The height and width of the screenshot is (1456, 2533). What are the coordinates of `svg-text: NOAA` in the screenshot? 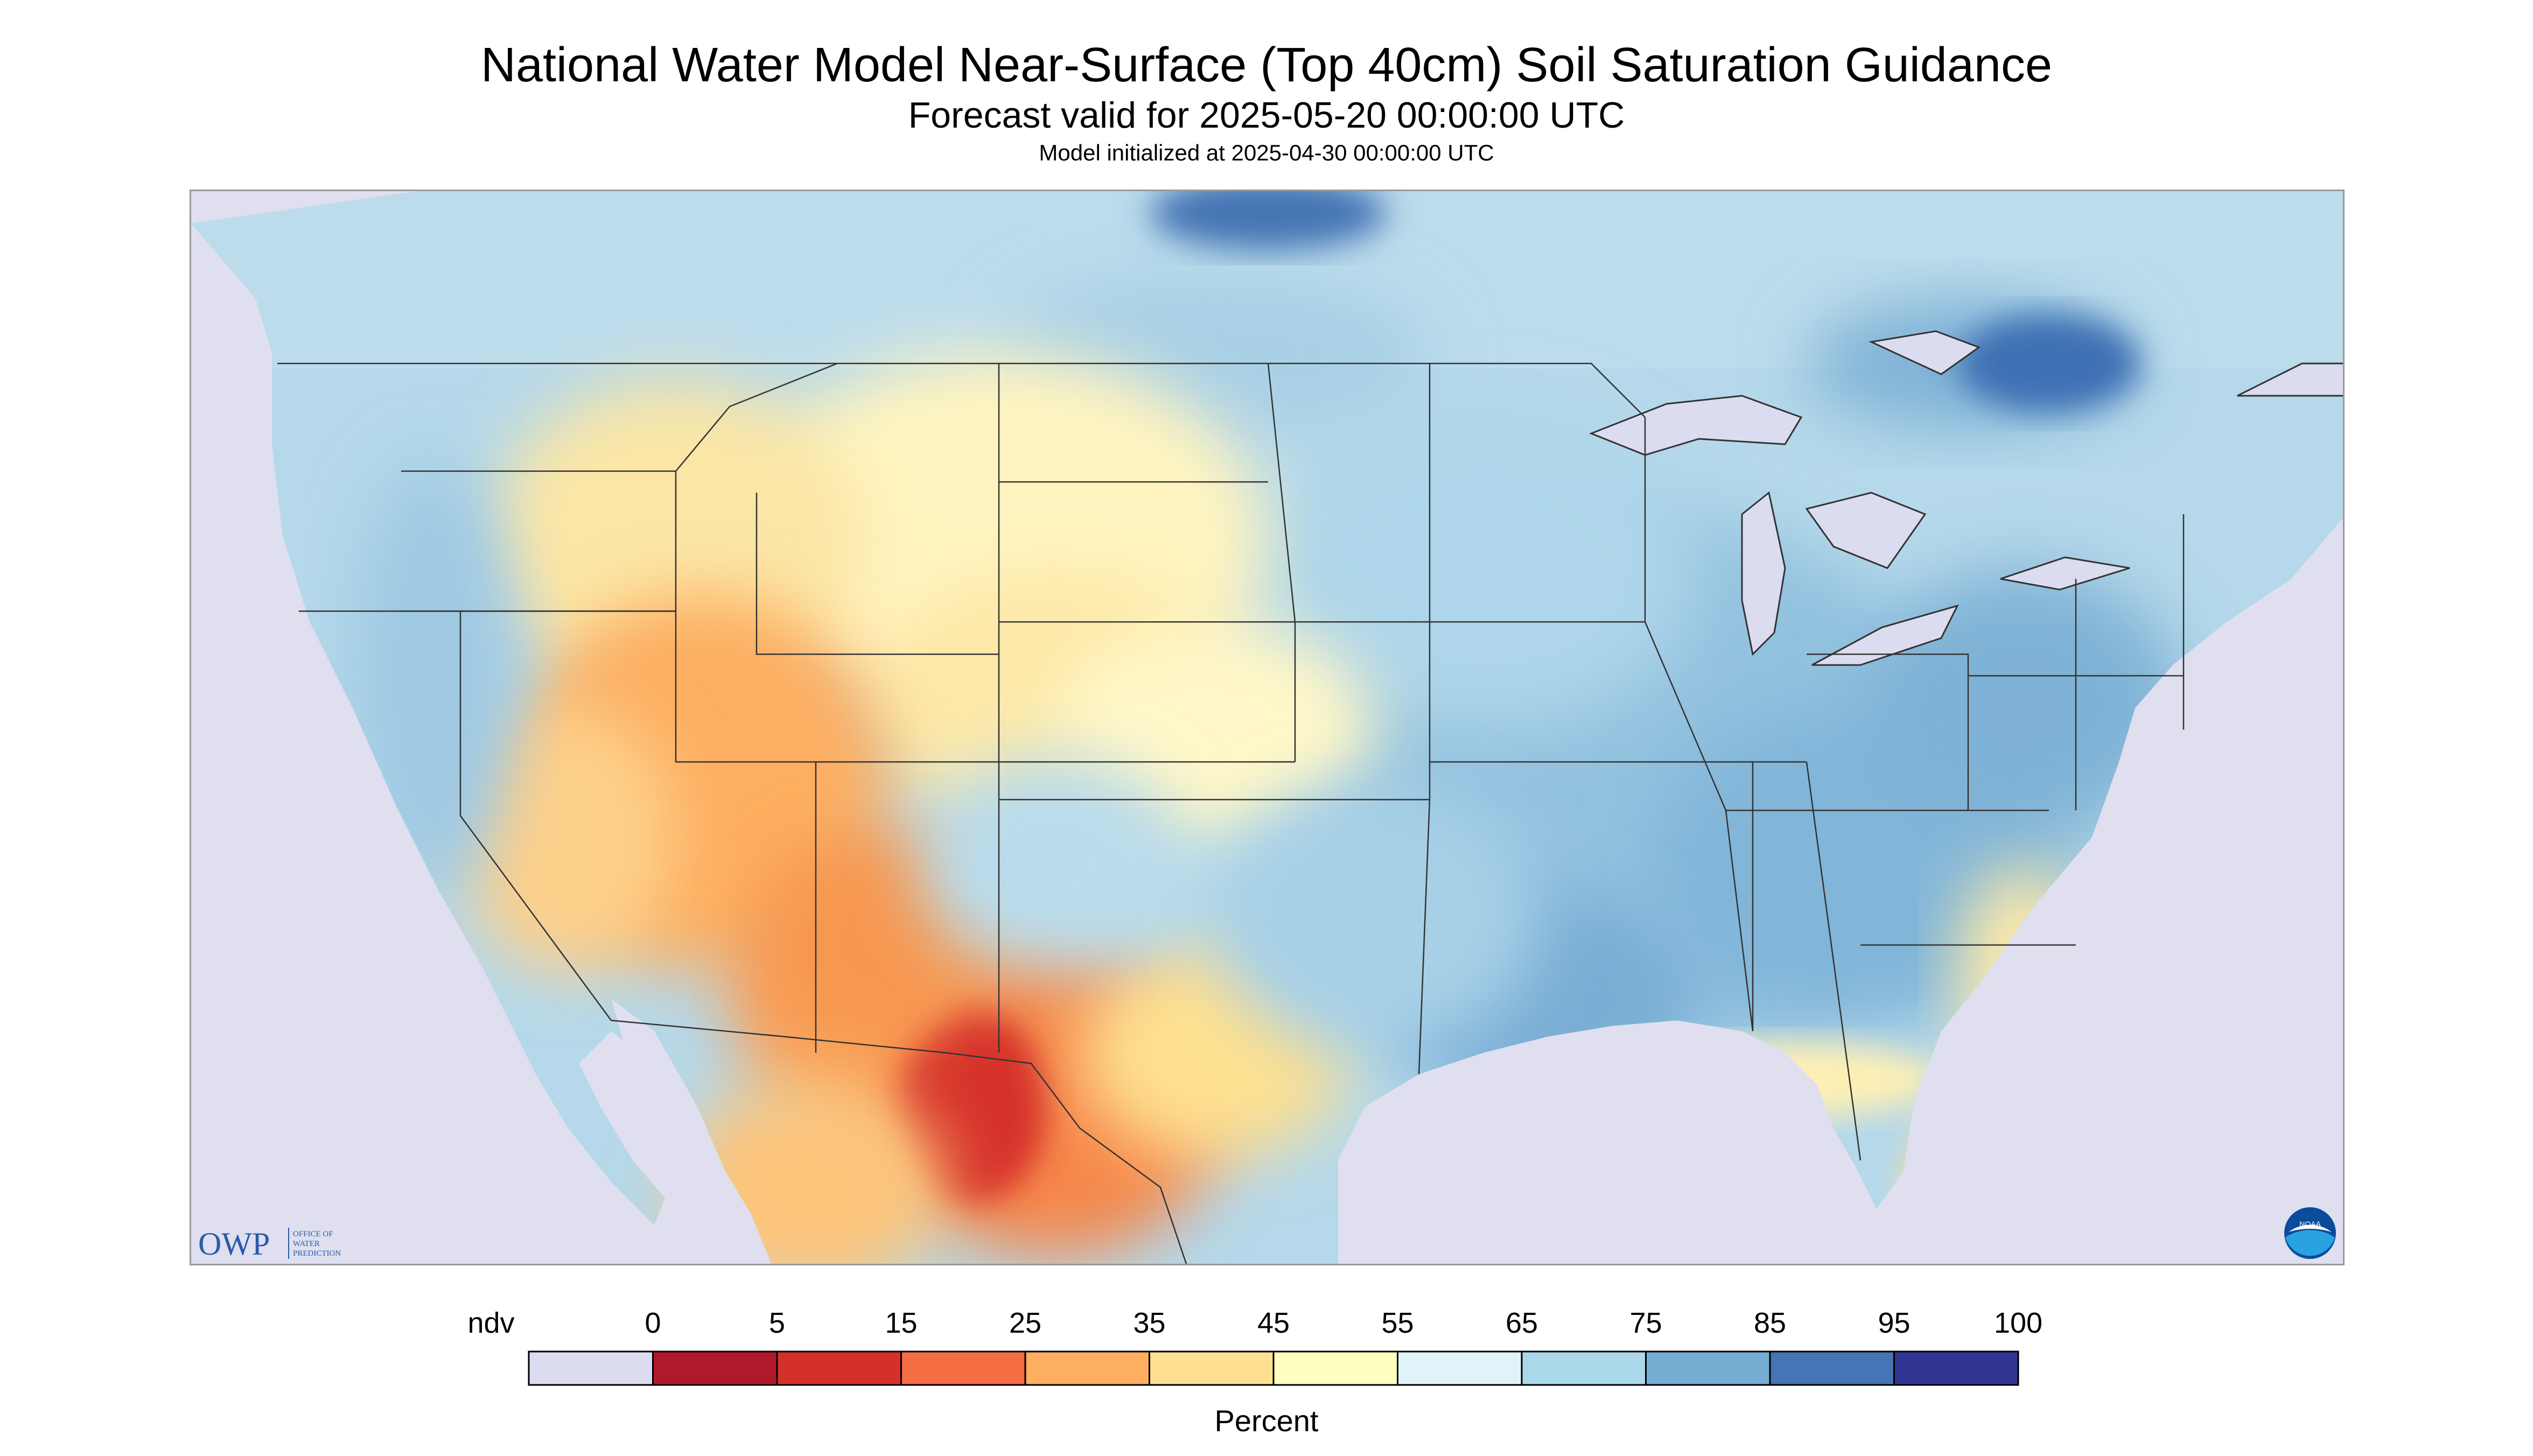 It's located at (2310, 1224).